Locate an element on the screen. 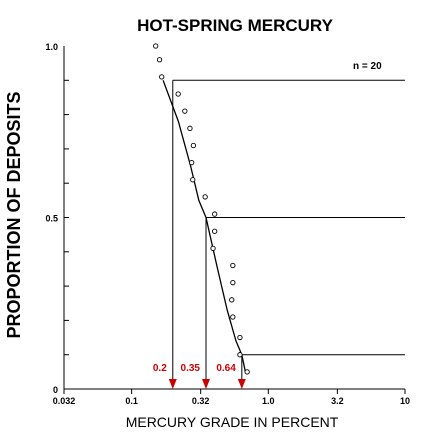 Image resolution: width=429 pixels, height=435 pixels. y-tick-label: 0.5 is located at coordinates (51, 219).